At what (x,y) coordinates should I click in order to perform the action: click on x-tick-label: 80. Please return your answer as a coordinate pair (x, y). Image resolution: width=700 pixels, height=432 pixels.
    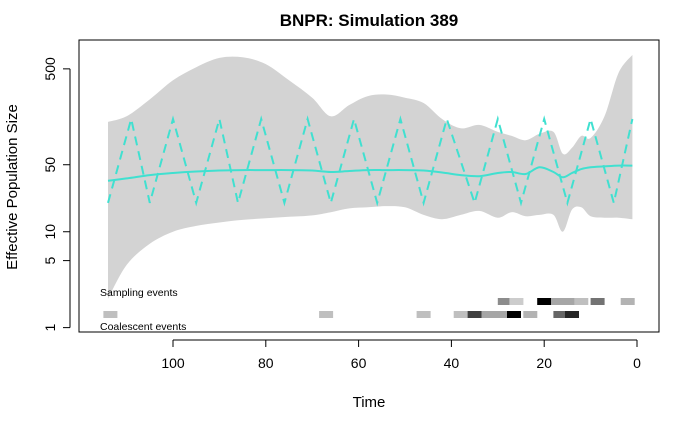
    Looking at the image, I should click on (266, 363).